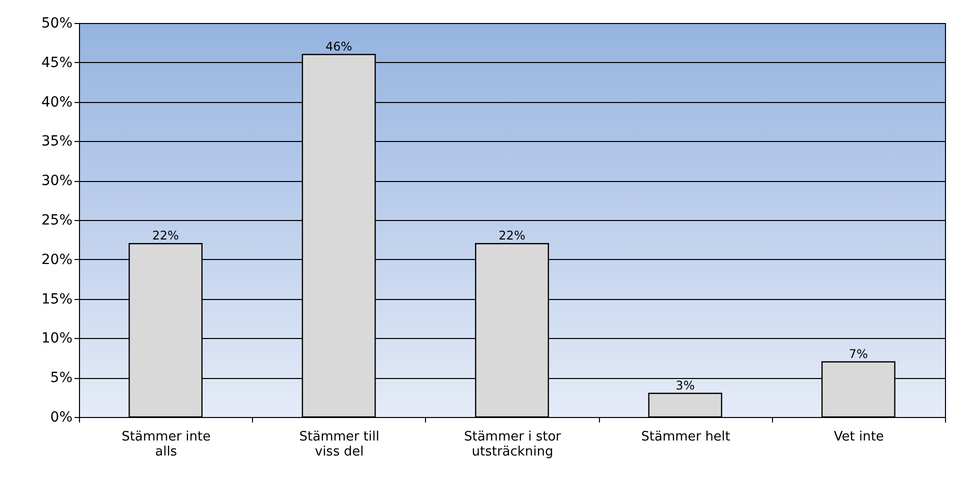 The image size is (960, 489). What do you see at coordinates (685, 385) in the screenshot?
I see `data-label: 3%` at bounding box center [685, 385].